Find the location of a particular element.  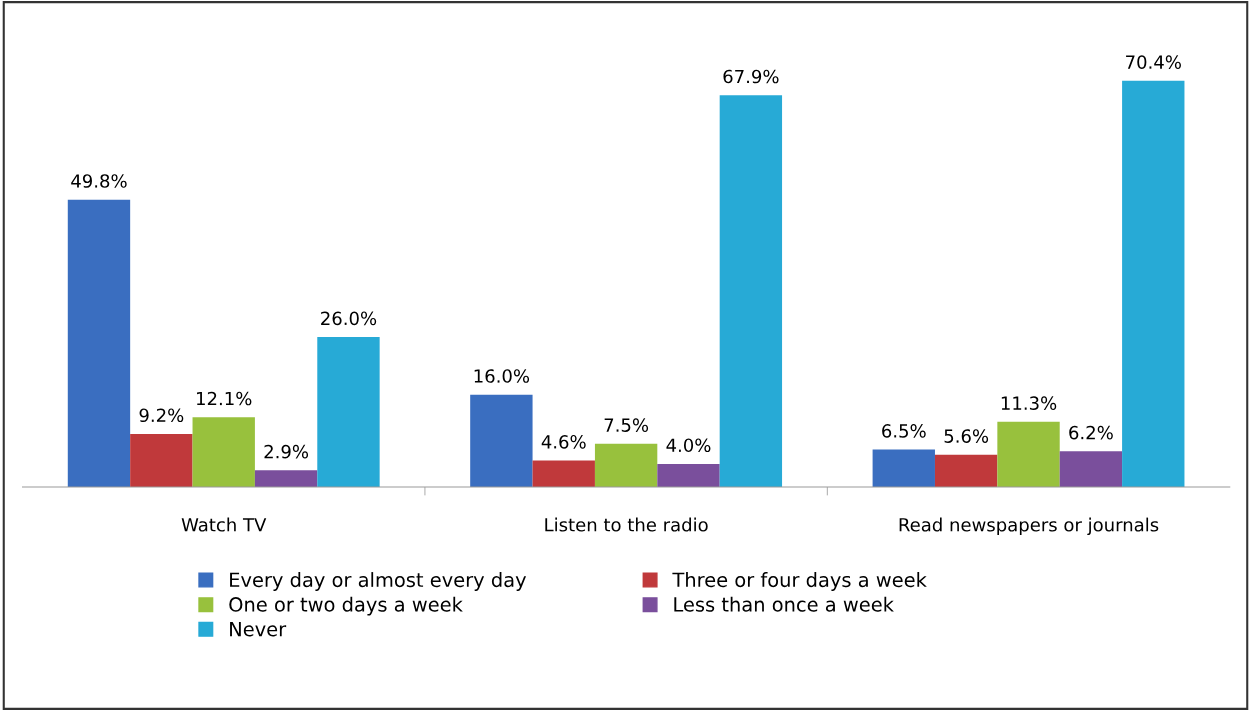

legend-label: Three or four days a week is located at coordinates (799, 581).